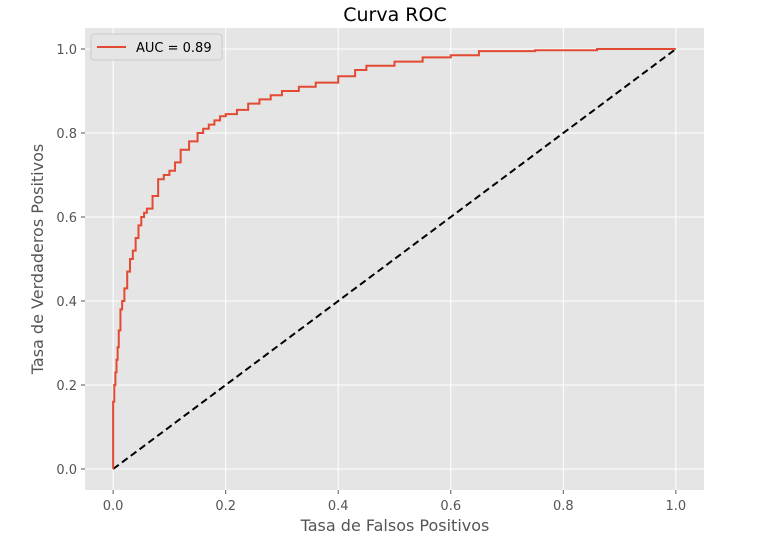 This screenshot has width=764, height=544. I want to click on x-tick-label: 0.6, so click(450, 506).